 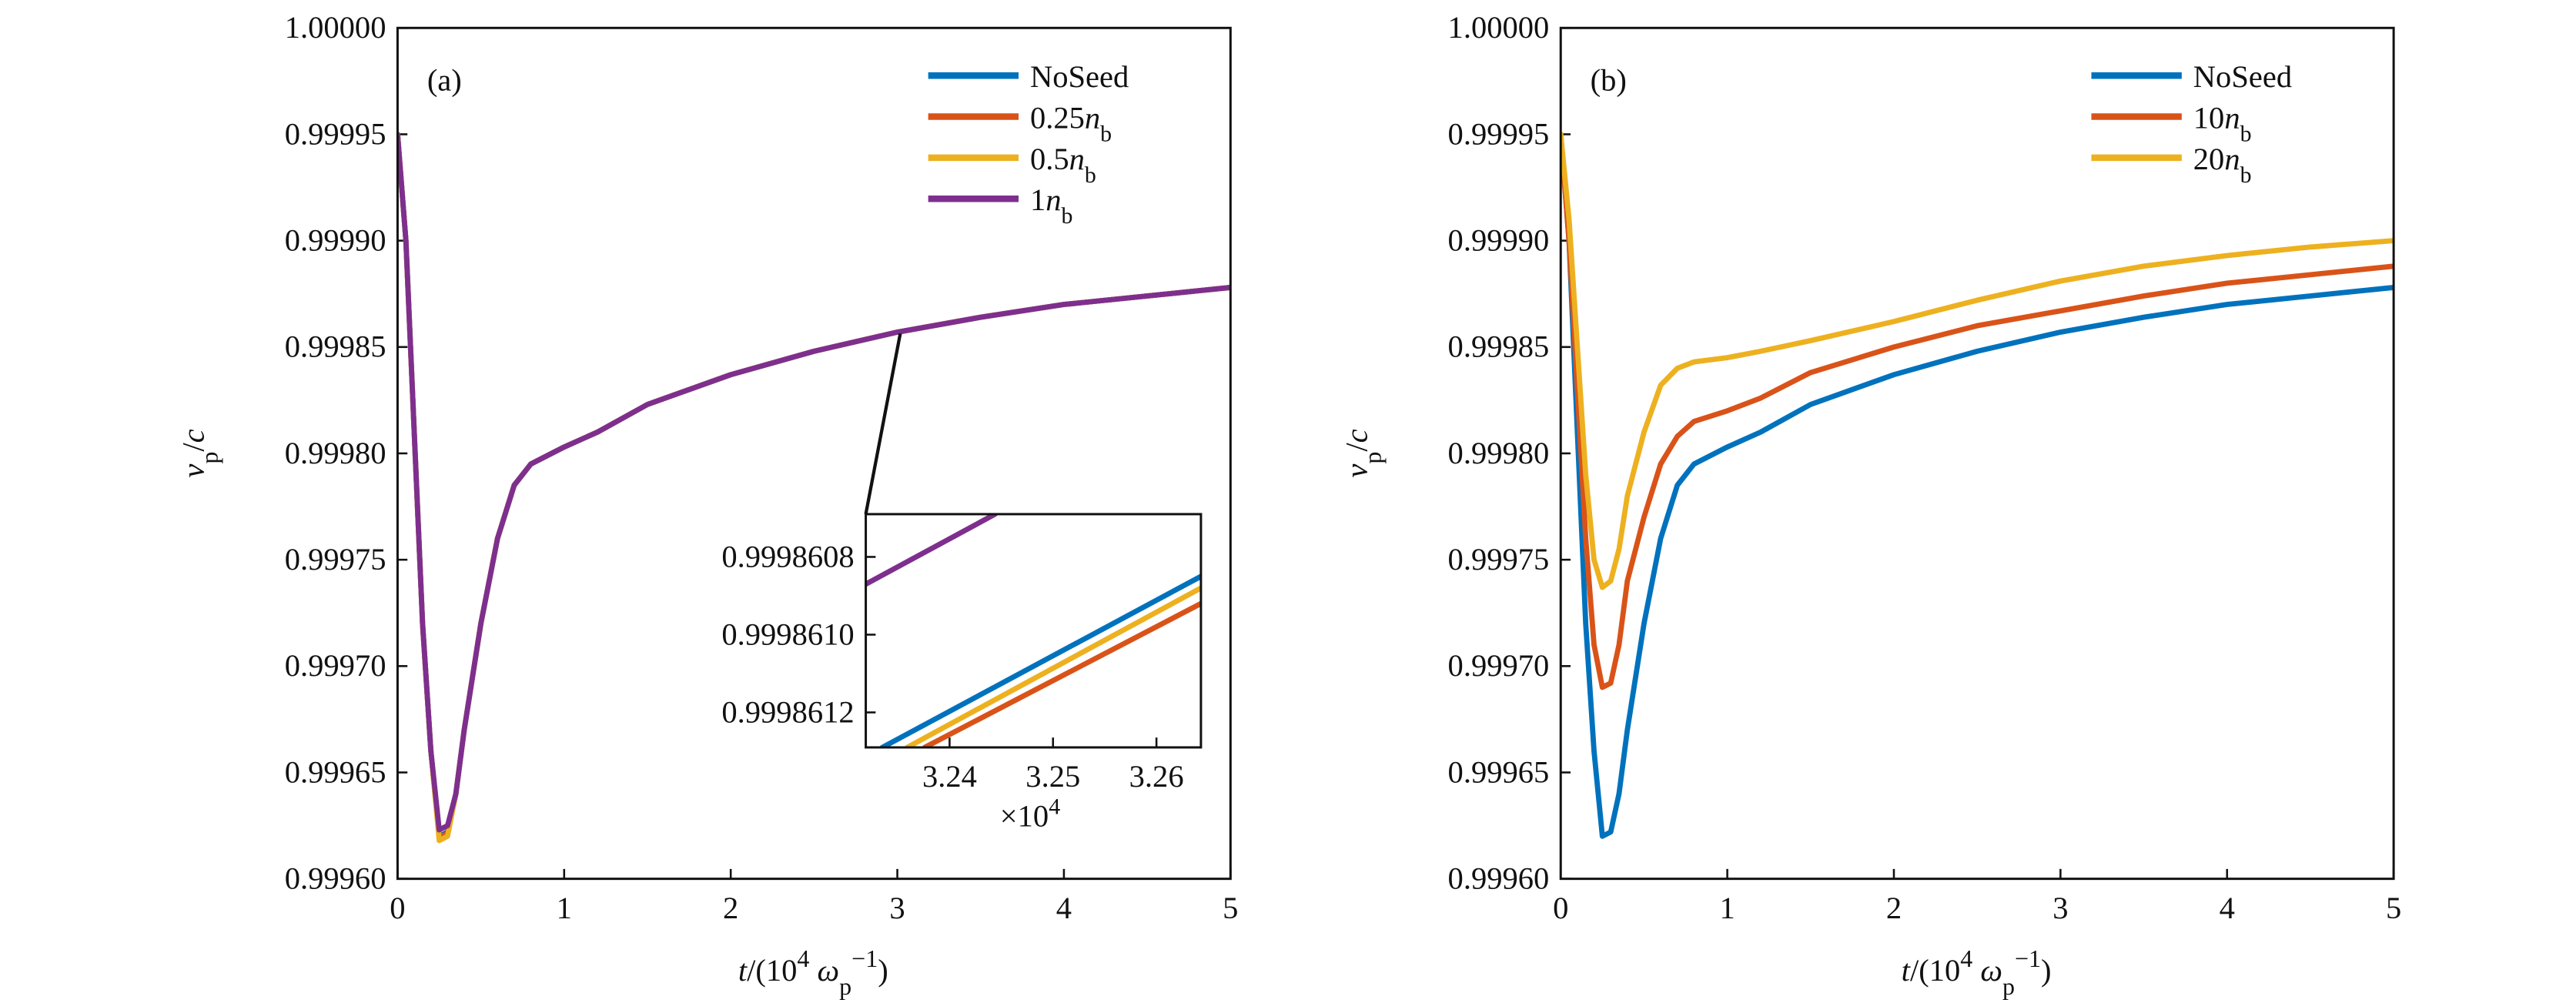 What do you see at coordinates (1356, 436) in the screenshot?
I see `label-part: c` at bounding box center [1356, 436].